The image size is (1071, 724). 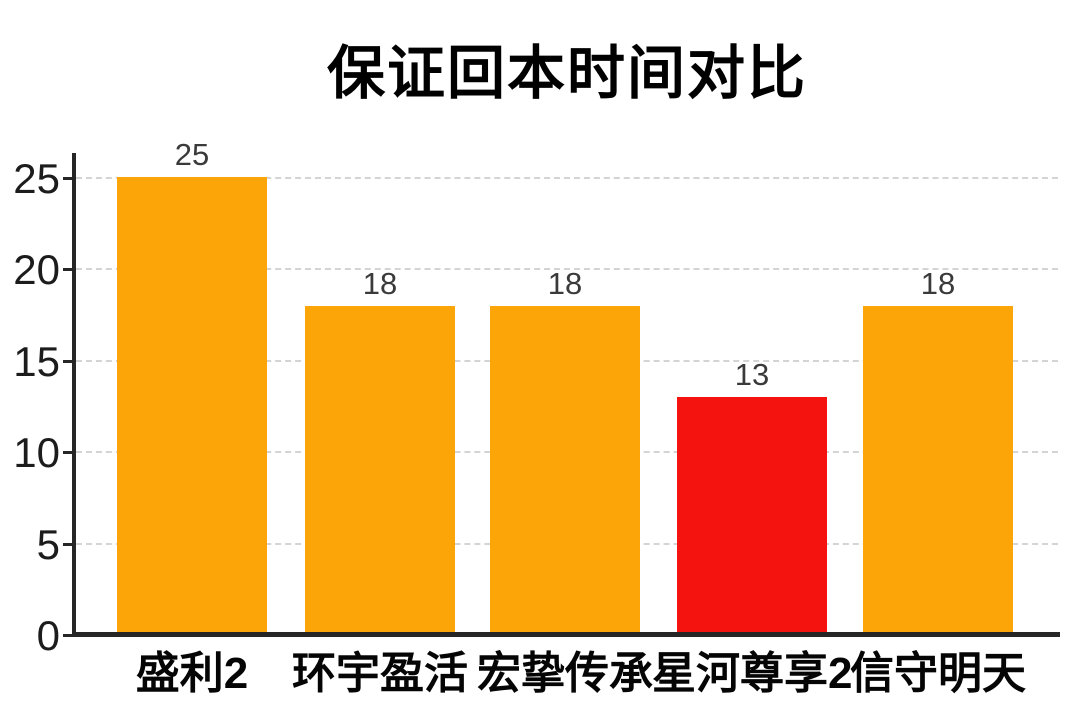 What do you see at coordinates (380, 673) in the screenshot?
I see `x-category-label-2: 环宇盈活` at bounding box center [380, 673].